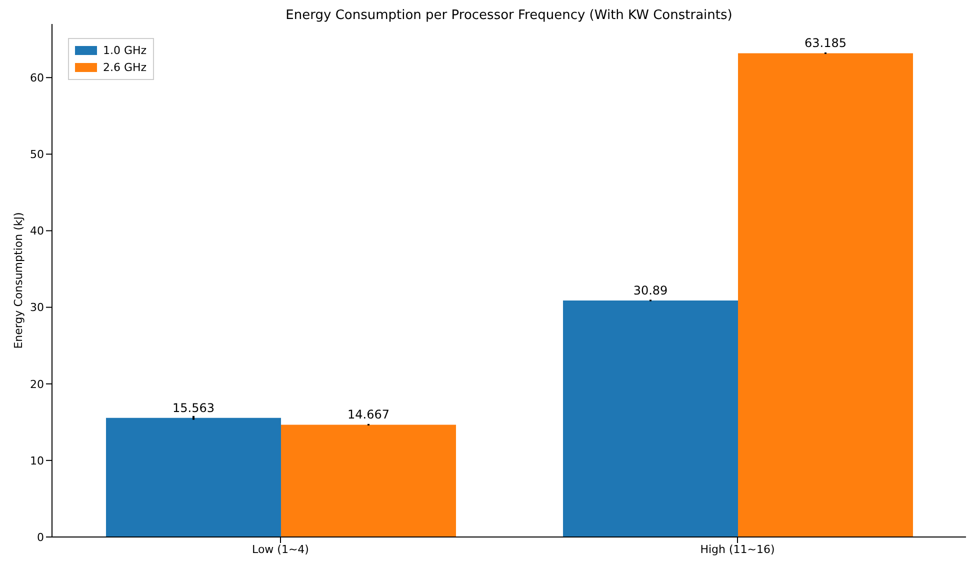  Describe the element at coordinates (125, 51) in the screenshot. I see `legend-label: 1.0 GHz` at that location.